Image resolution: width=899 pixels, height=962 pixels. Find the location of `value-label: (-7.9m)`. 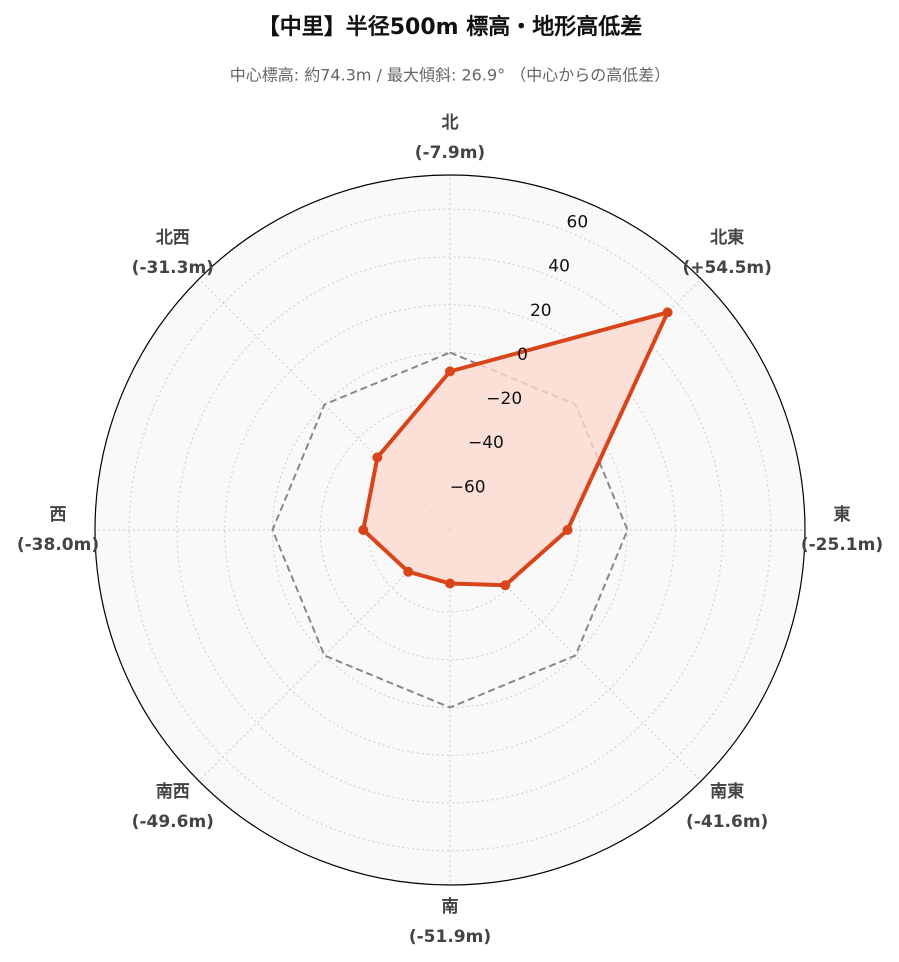

value-label: (-7.9m) is located at coordinates (450, 153).